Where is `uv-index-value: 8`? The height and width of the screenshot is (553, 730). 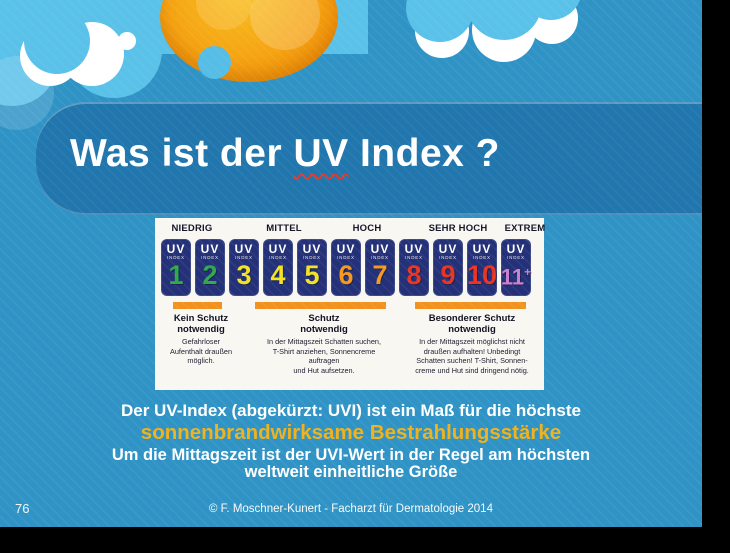 uv-index-value: 8 is located at coordinates (414, 274).